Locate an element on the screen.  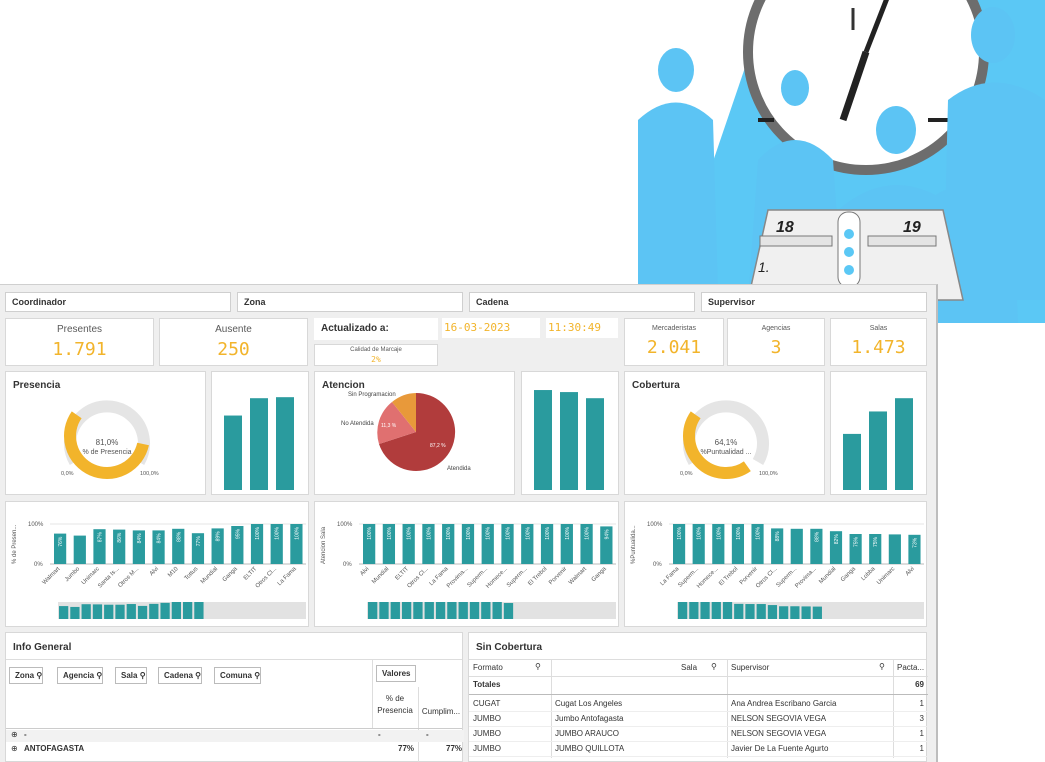
x-tick-label: Ganga is located at coordinates (848, 574).